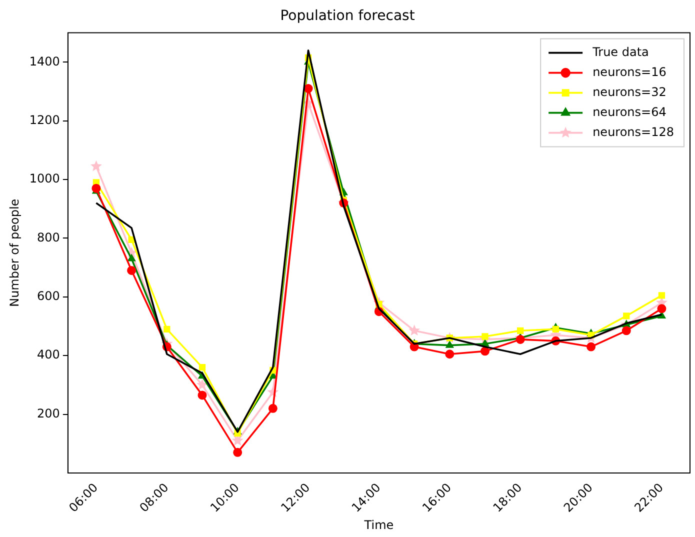 This screenshot has height=537, width=695. What do you see at coordinates (620, 51) in the screenshot?
I see `legend-label: True data` at bounding box center [620, 51].